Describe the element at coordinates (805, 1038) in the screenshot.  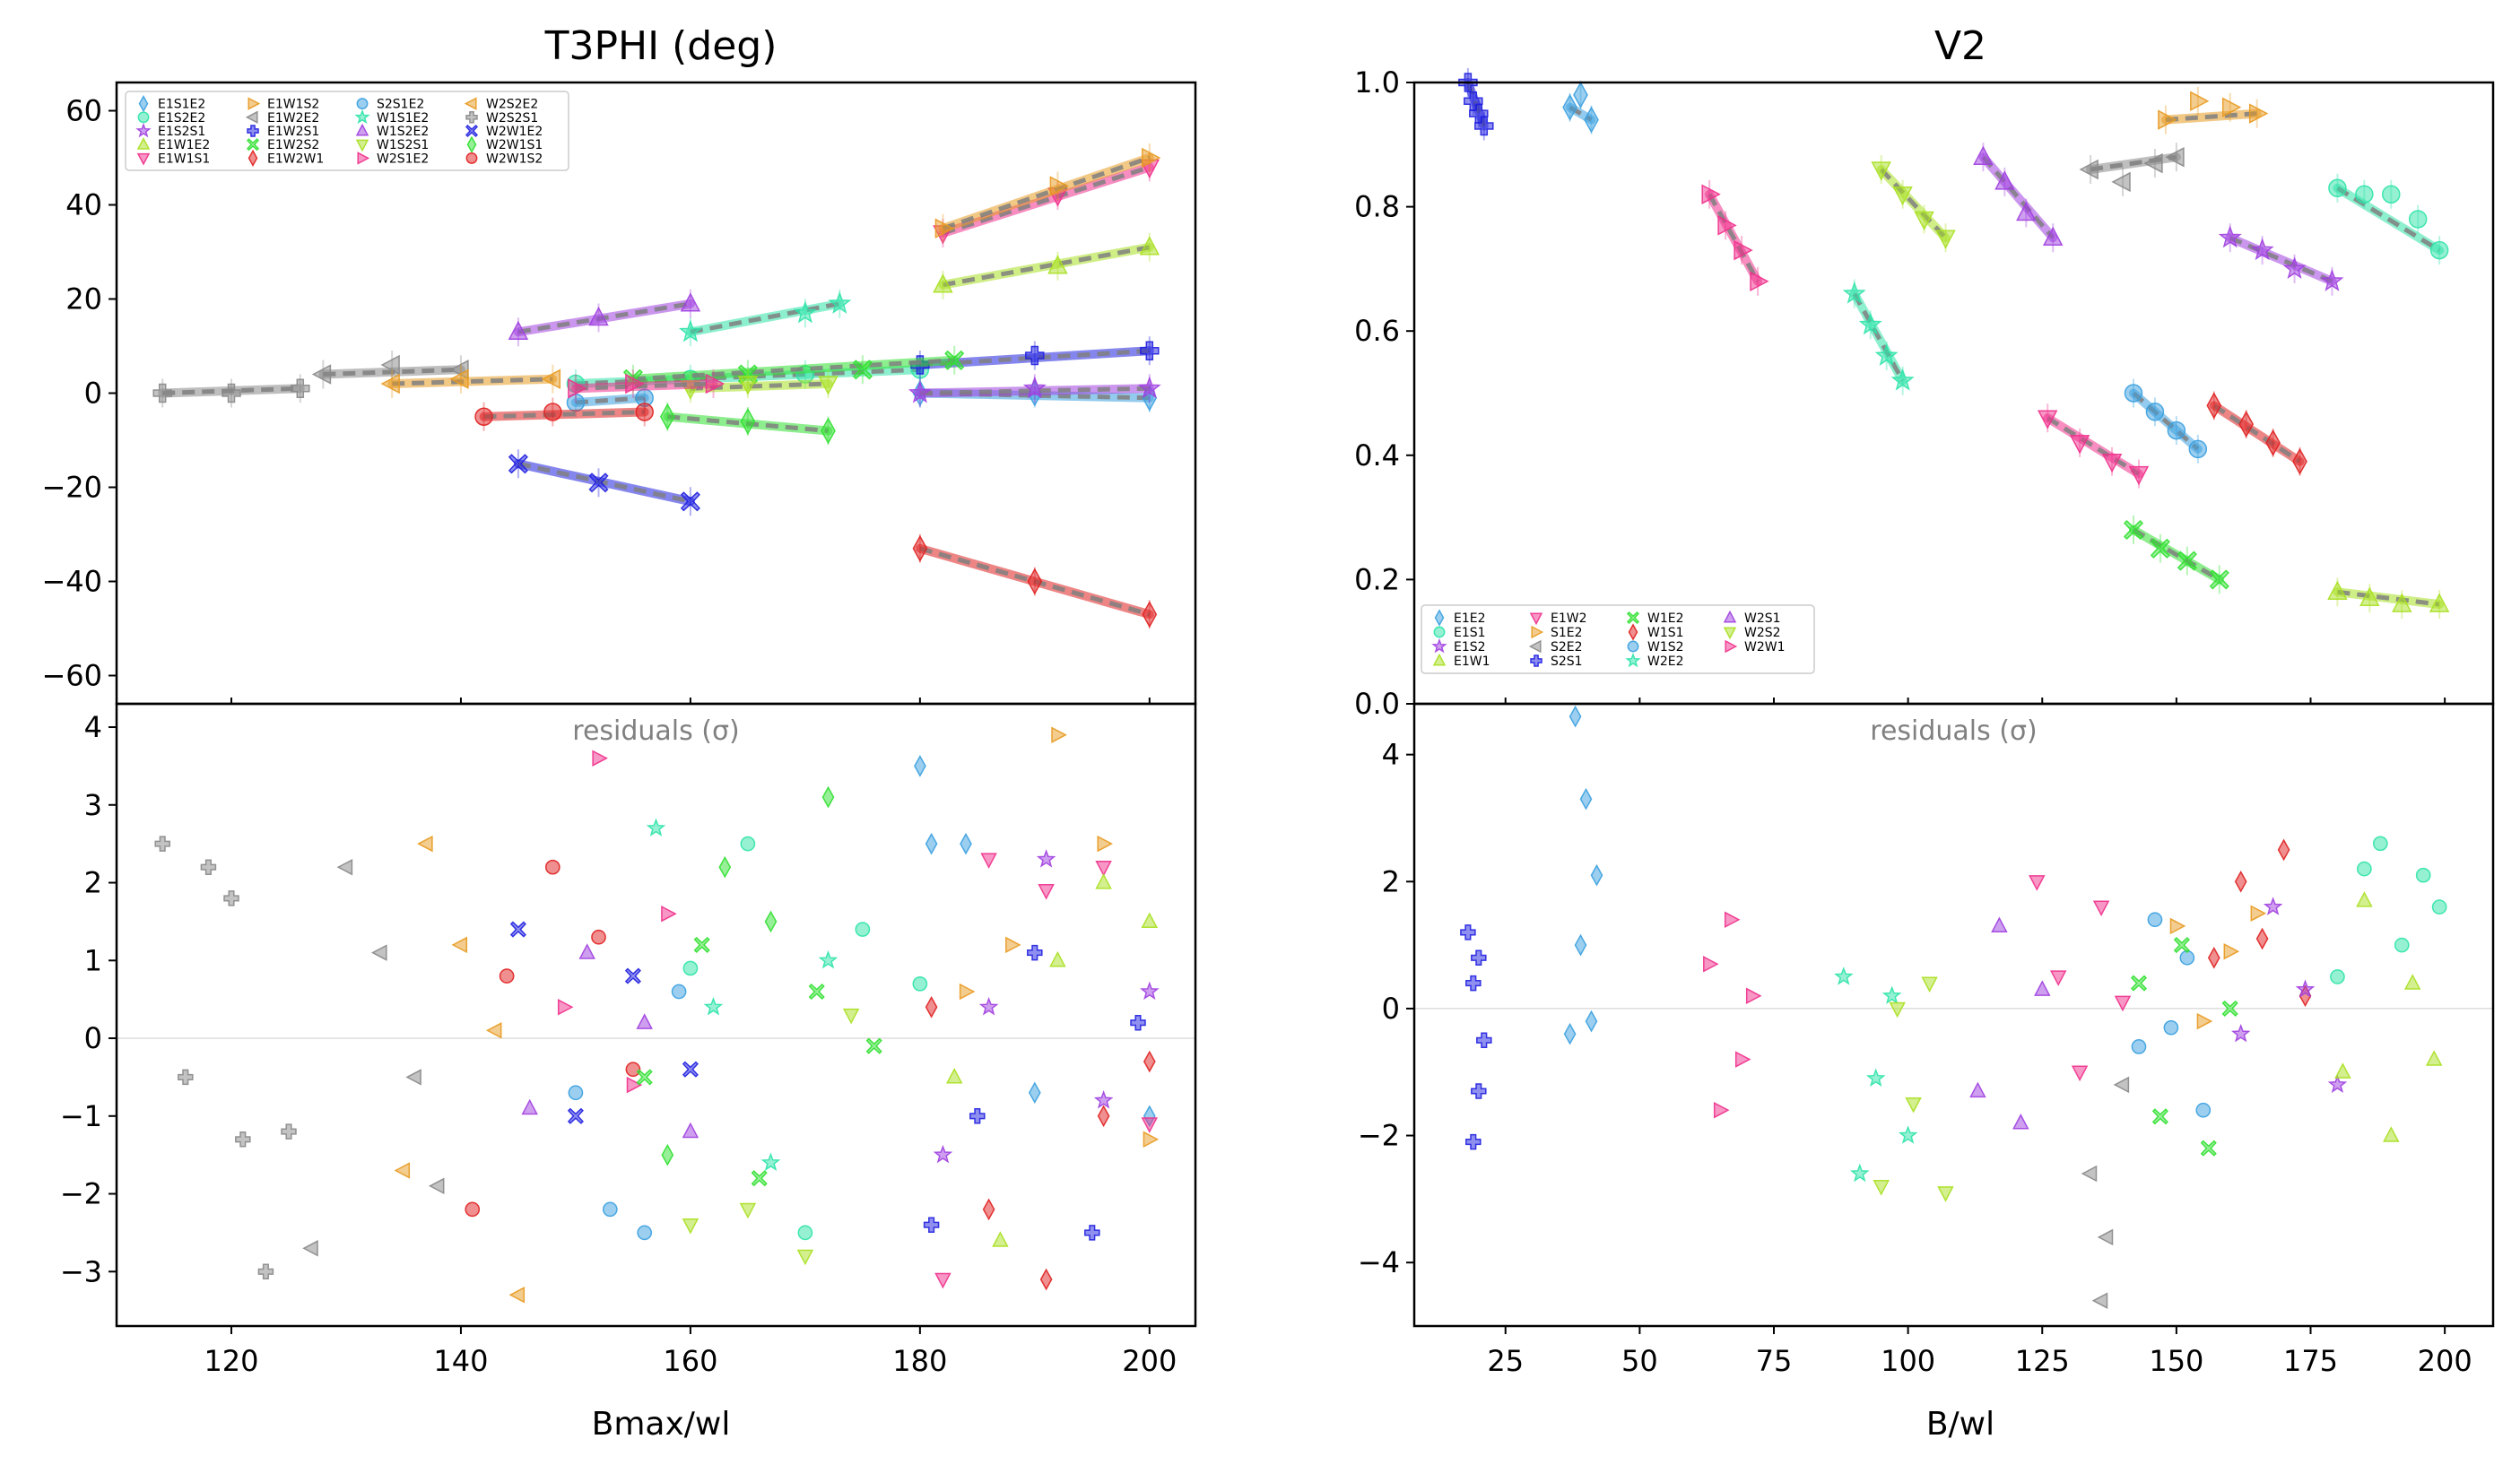
I see `series-e1s2e2` at that location.